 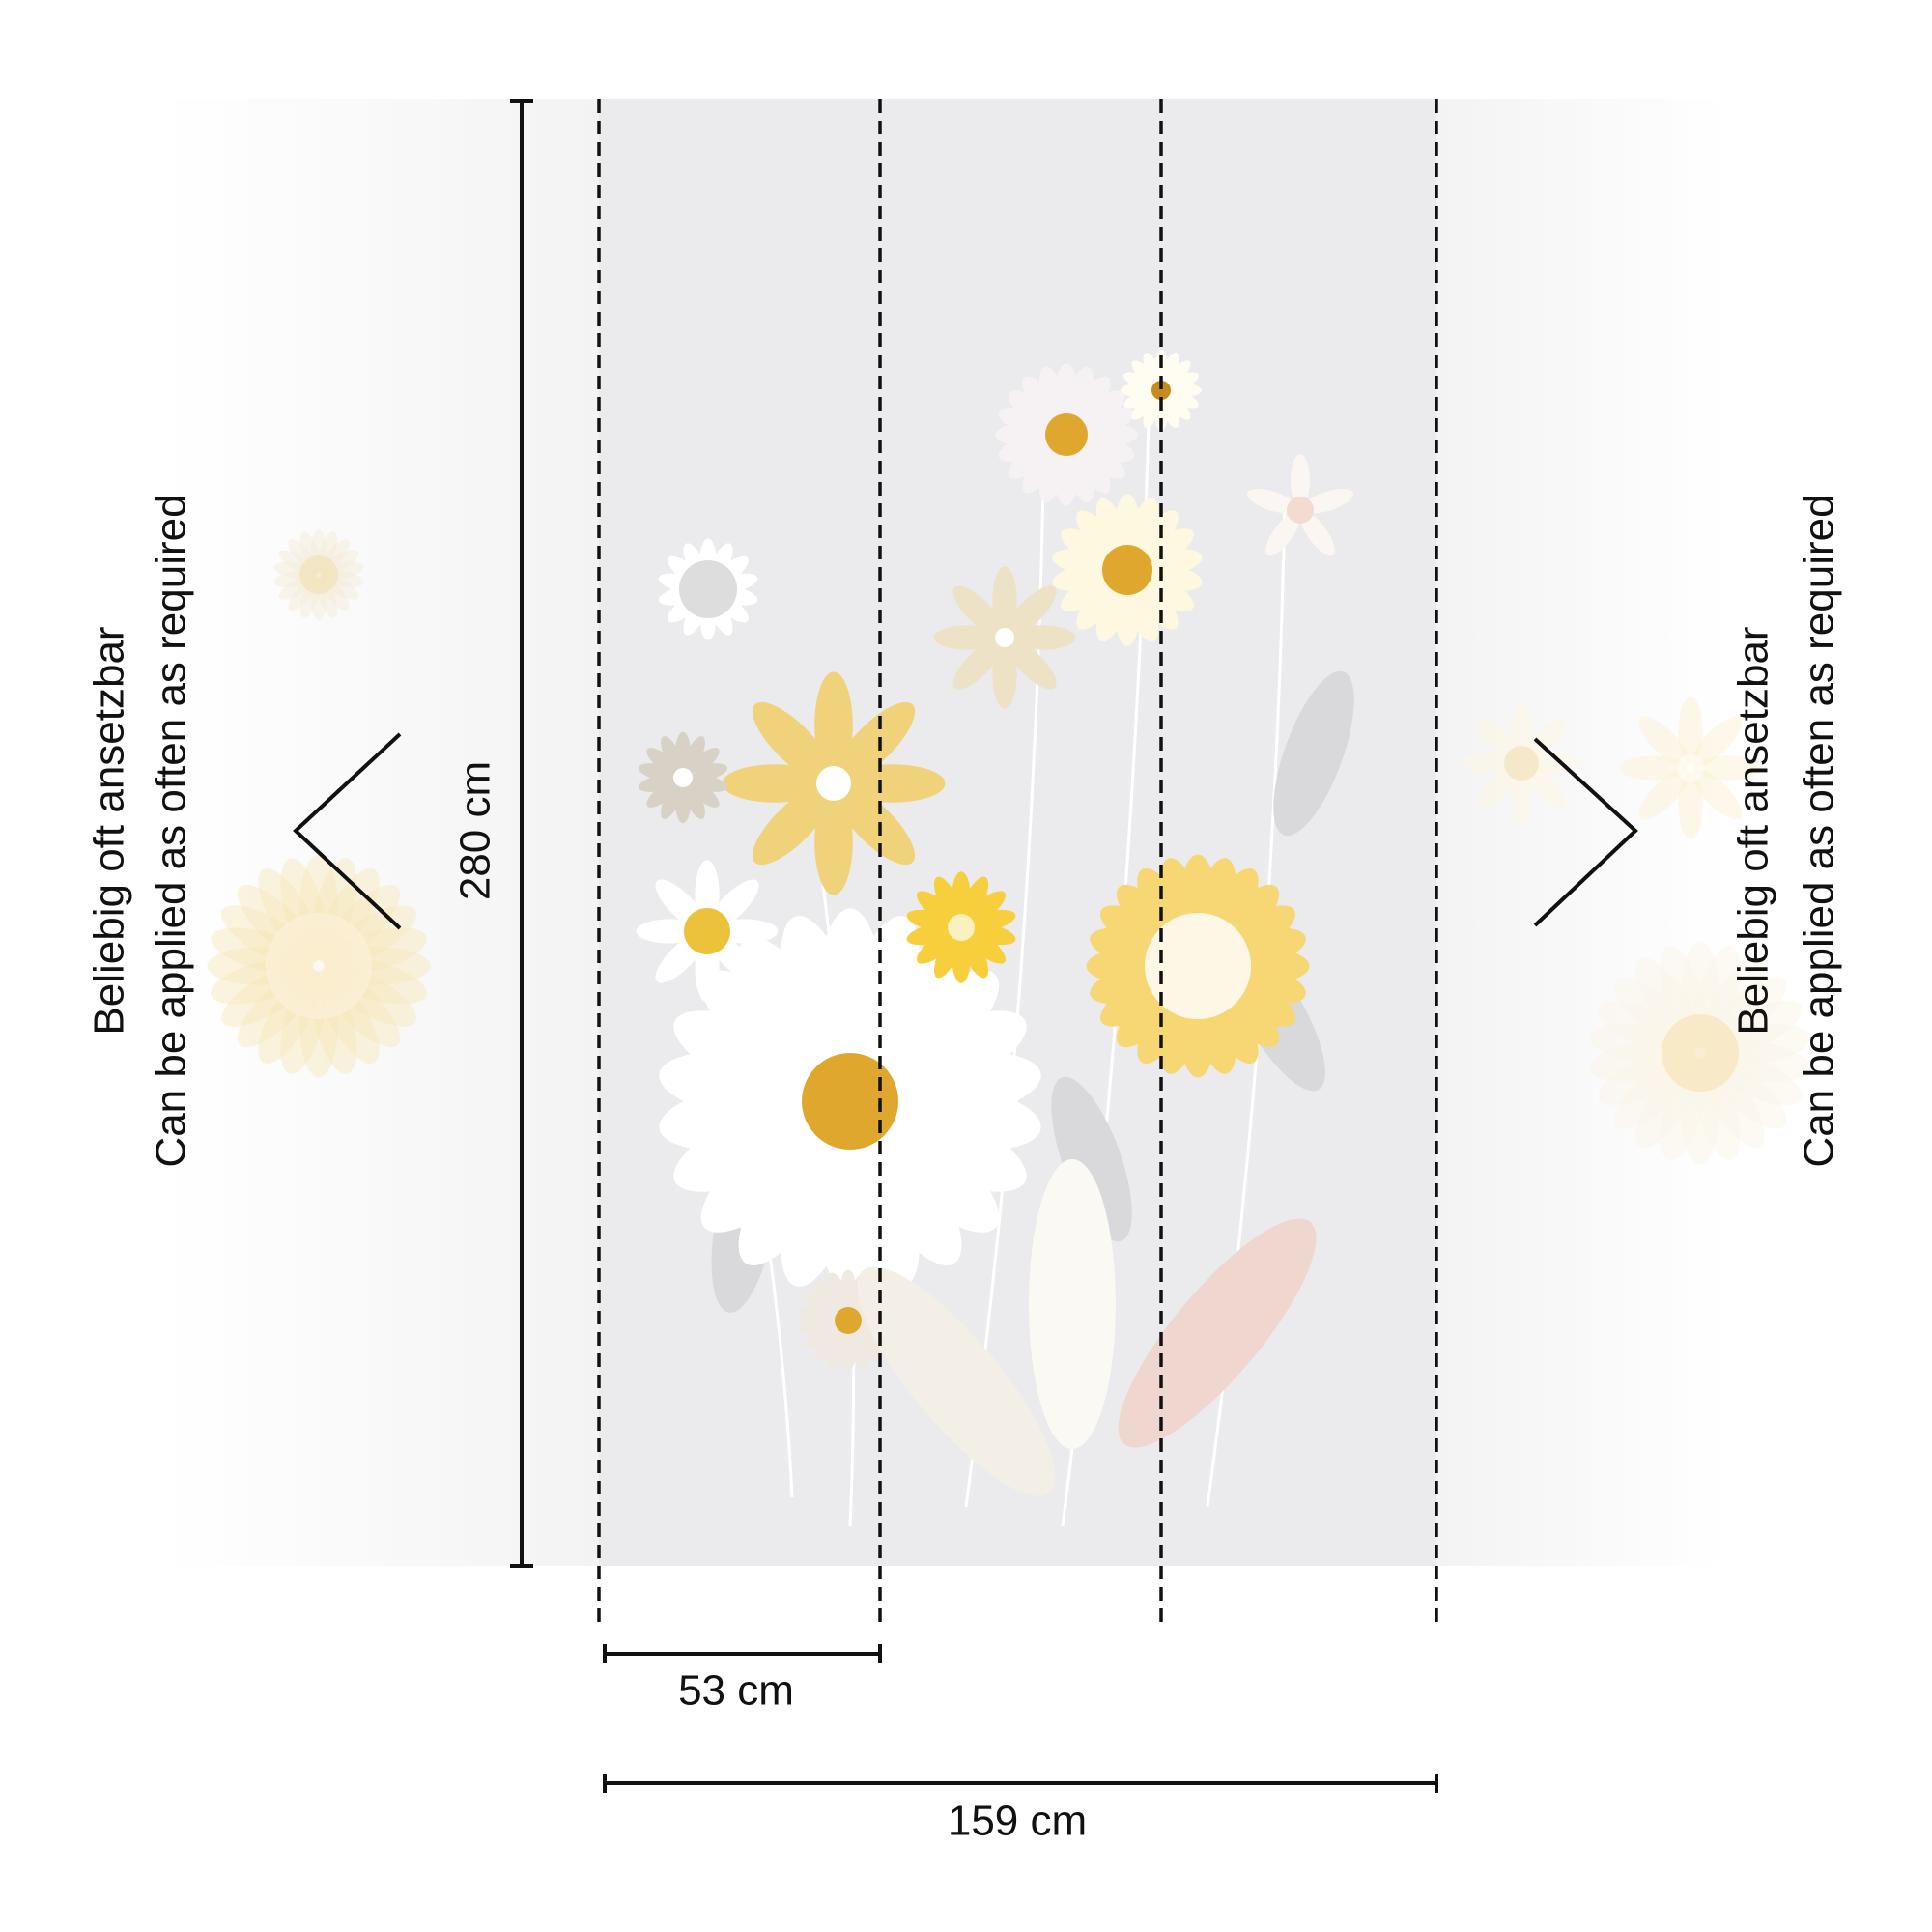 What do you see at coordinates (1021, 1783) in the screenshot?
I see `total-width-dimension` at bounding box center [1021, 1783].